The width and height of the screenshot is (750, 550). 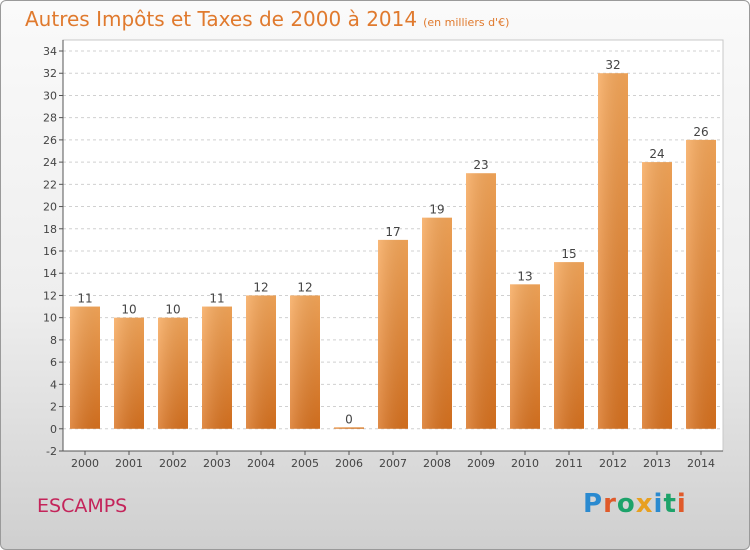 What do you see at coordinates (84, 299) in the screenshot?
I see `value-label-2000: 11` at bounding box center [84, 299].